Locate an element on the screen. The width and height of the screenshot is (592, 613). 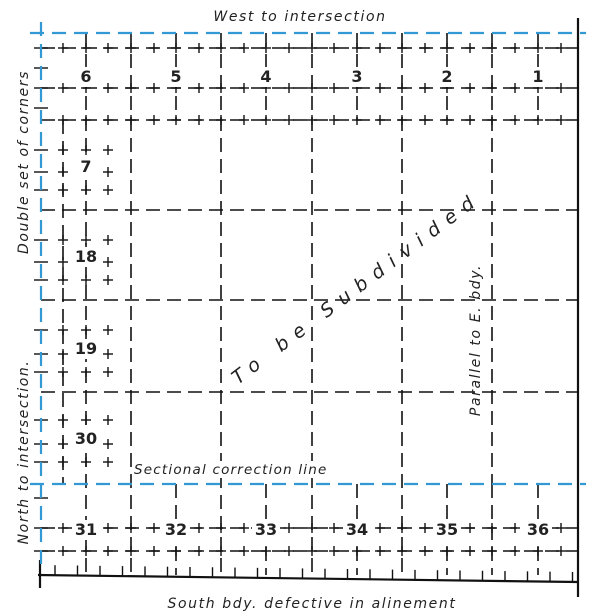
left-lower-caption: North to intersection. is located at coordinates (24, 452).